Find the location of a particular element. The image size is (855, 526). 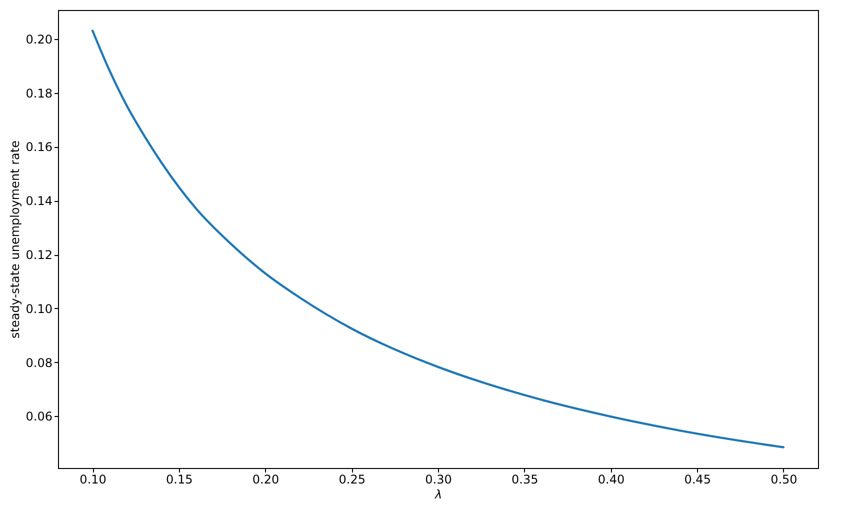

y-tick-label: 0.14 is located at coordinates (39, 201).